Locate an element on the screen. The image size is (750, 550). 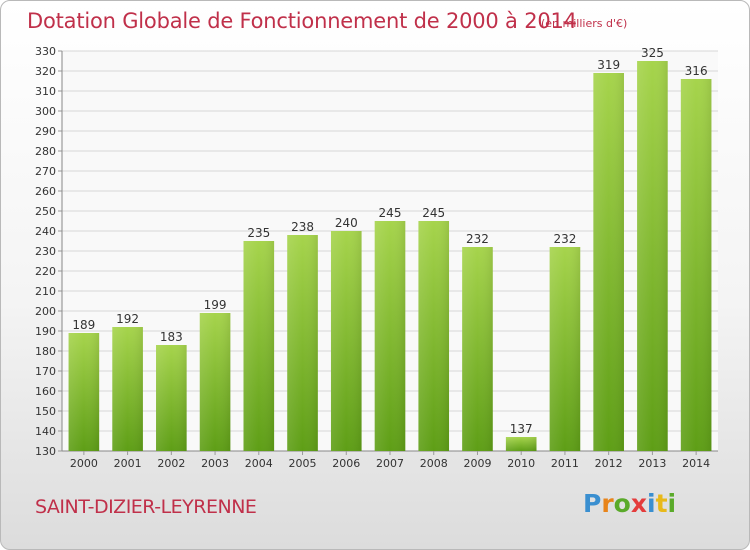
x-tick-label: 2000 is located at coordinates (84, 463).